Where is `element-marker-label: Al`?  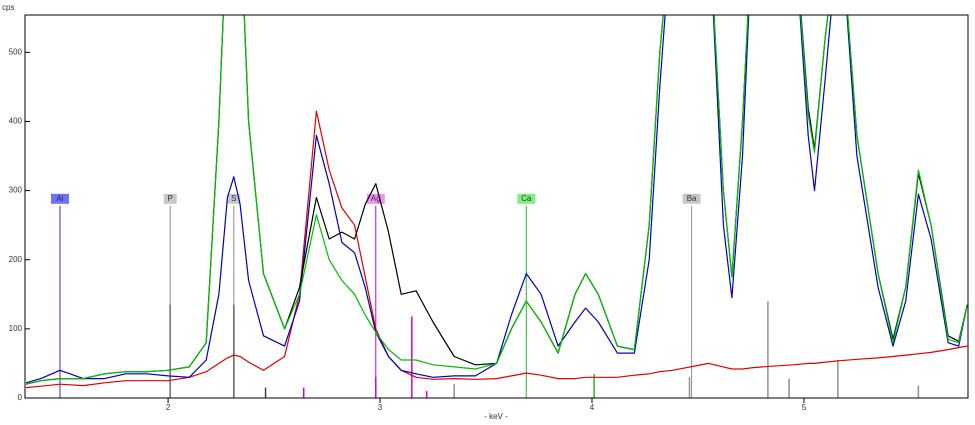
element-marker-label: Al is located at coordinates (59, 198).